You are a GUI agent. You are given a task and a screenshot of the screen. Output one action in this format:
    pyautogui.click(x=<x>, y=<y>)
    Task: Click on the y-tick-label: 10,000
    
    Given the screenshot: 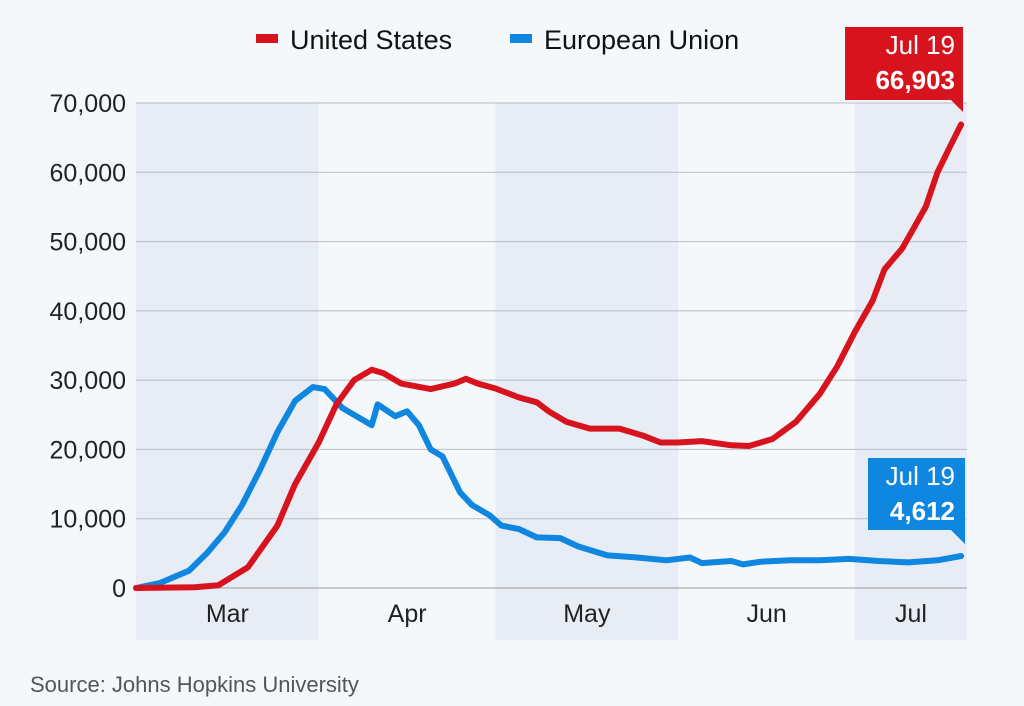 What is the action you would take?
    pyautogui.click(x=88, y=520)
    